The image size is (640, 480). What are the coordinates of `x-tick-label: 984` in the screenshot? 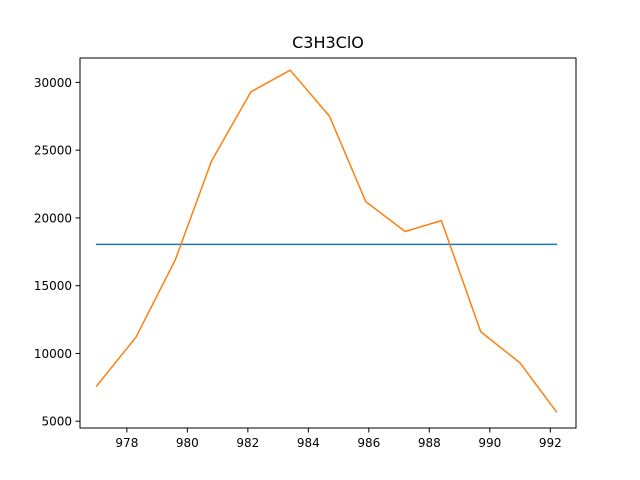 It's located at (308, 443).